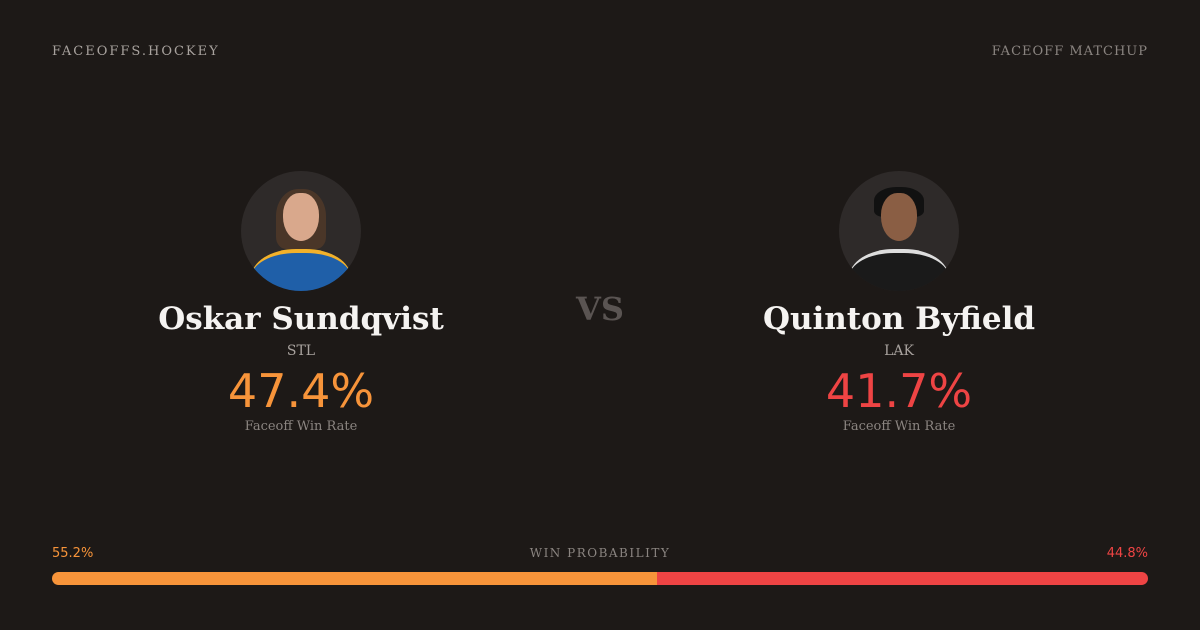  Describe the element at coordinates (600, 553) in the screenshot. I see `win-prob-label: WIN PROBABILITY` at that location.